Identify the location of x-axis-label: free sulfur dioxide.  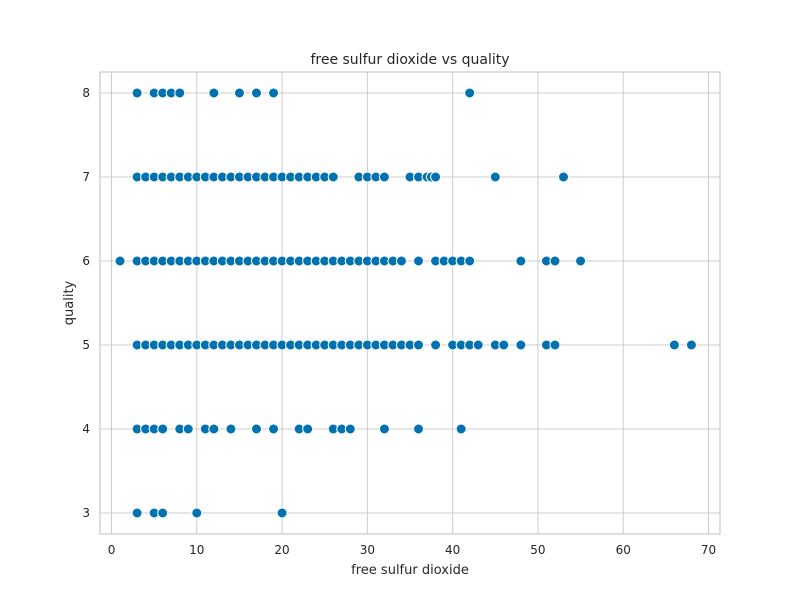
(410, 570).